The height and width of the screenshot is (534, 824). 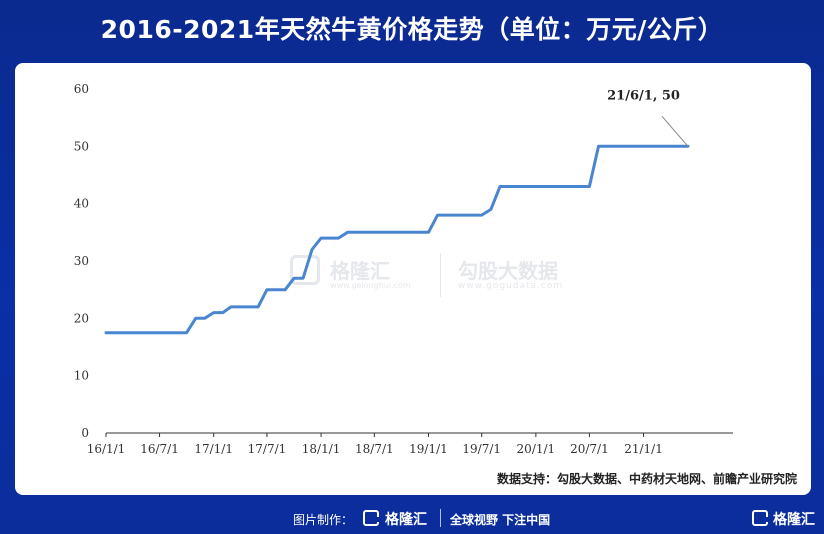 What do you see at coordinates (81, 146) in the screenshot?
I see `y-tick-label: 50` at bounding box center [81, 146].